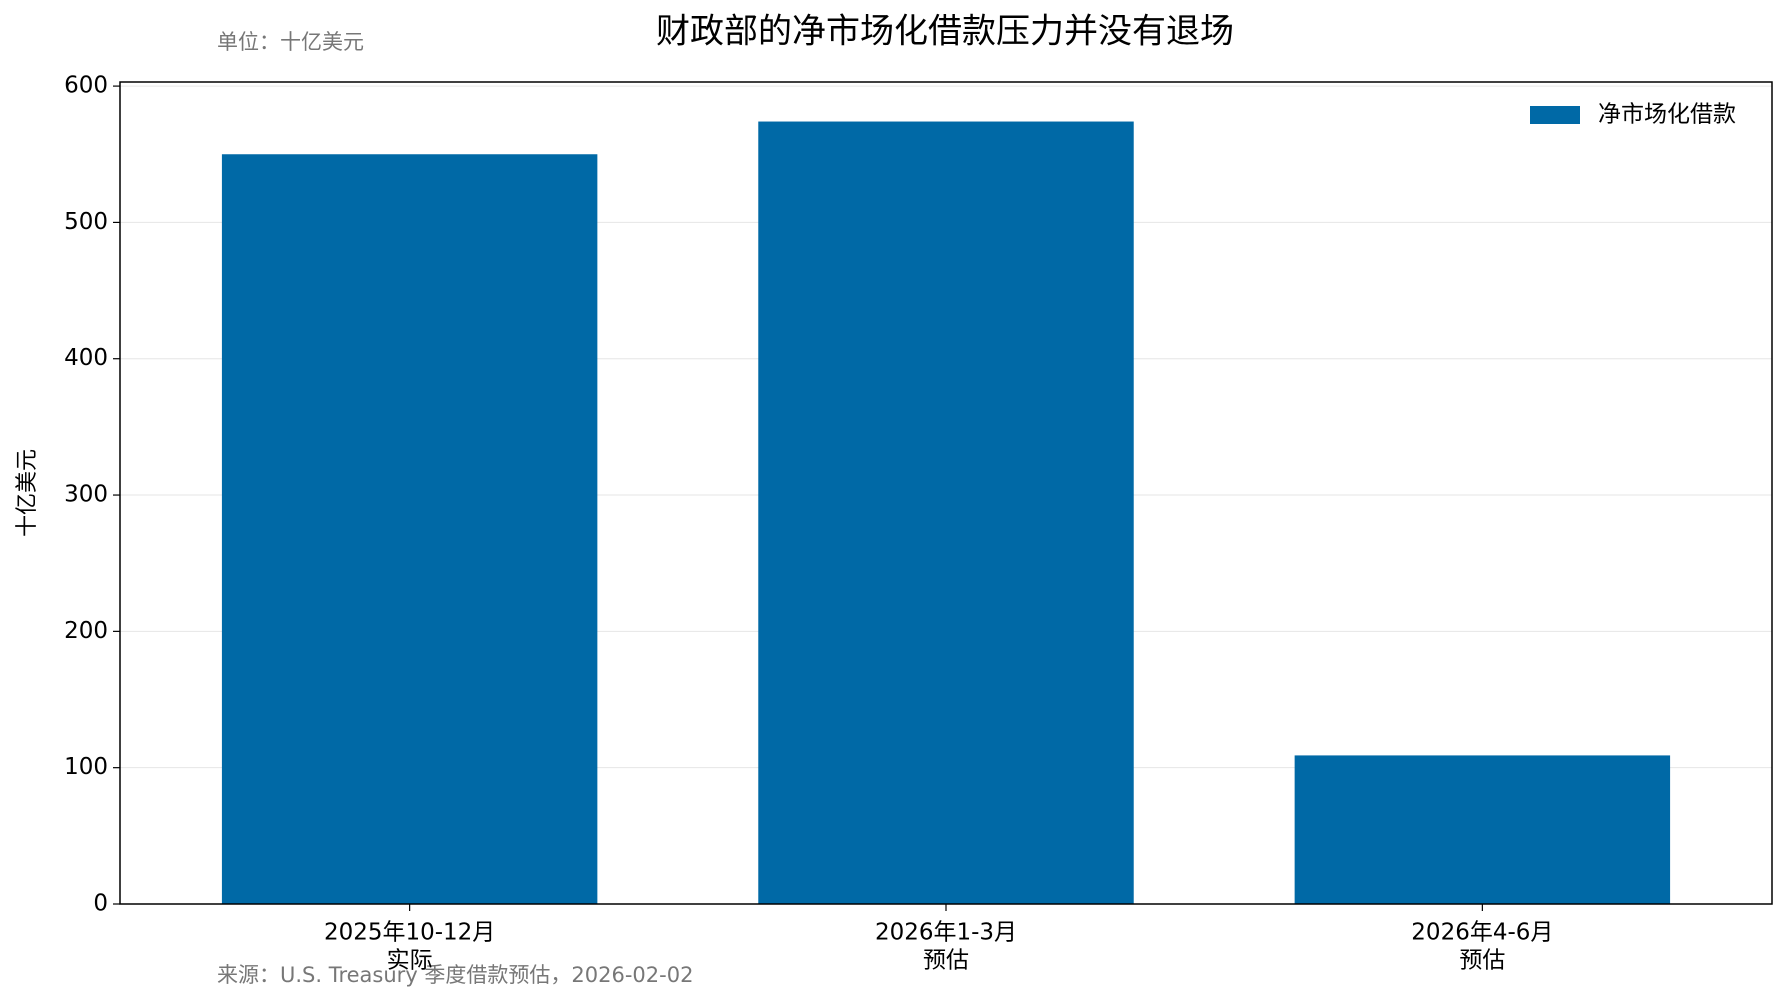  I want to click on y-tick-label: 500, so click(86, 222).